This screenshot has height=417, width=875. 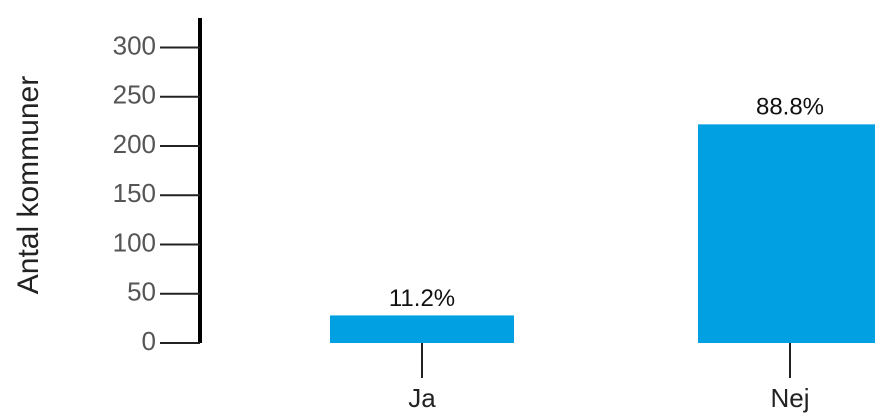 I want to click on y-tick-label: 200, so click(x=134, y=144).